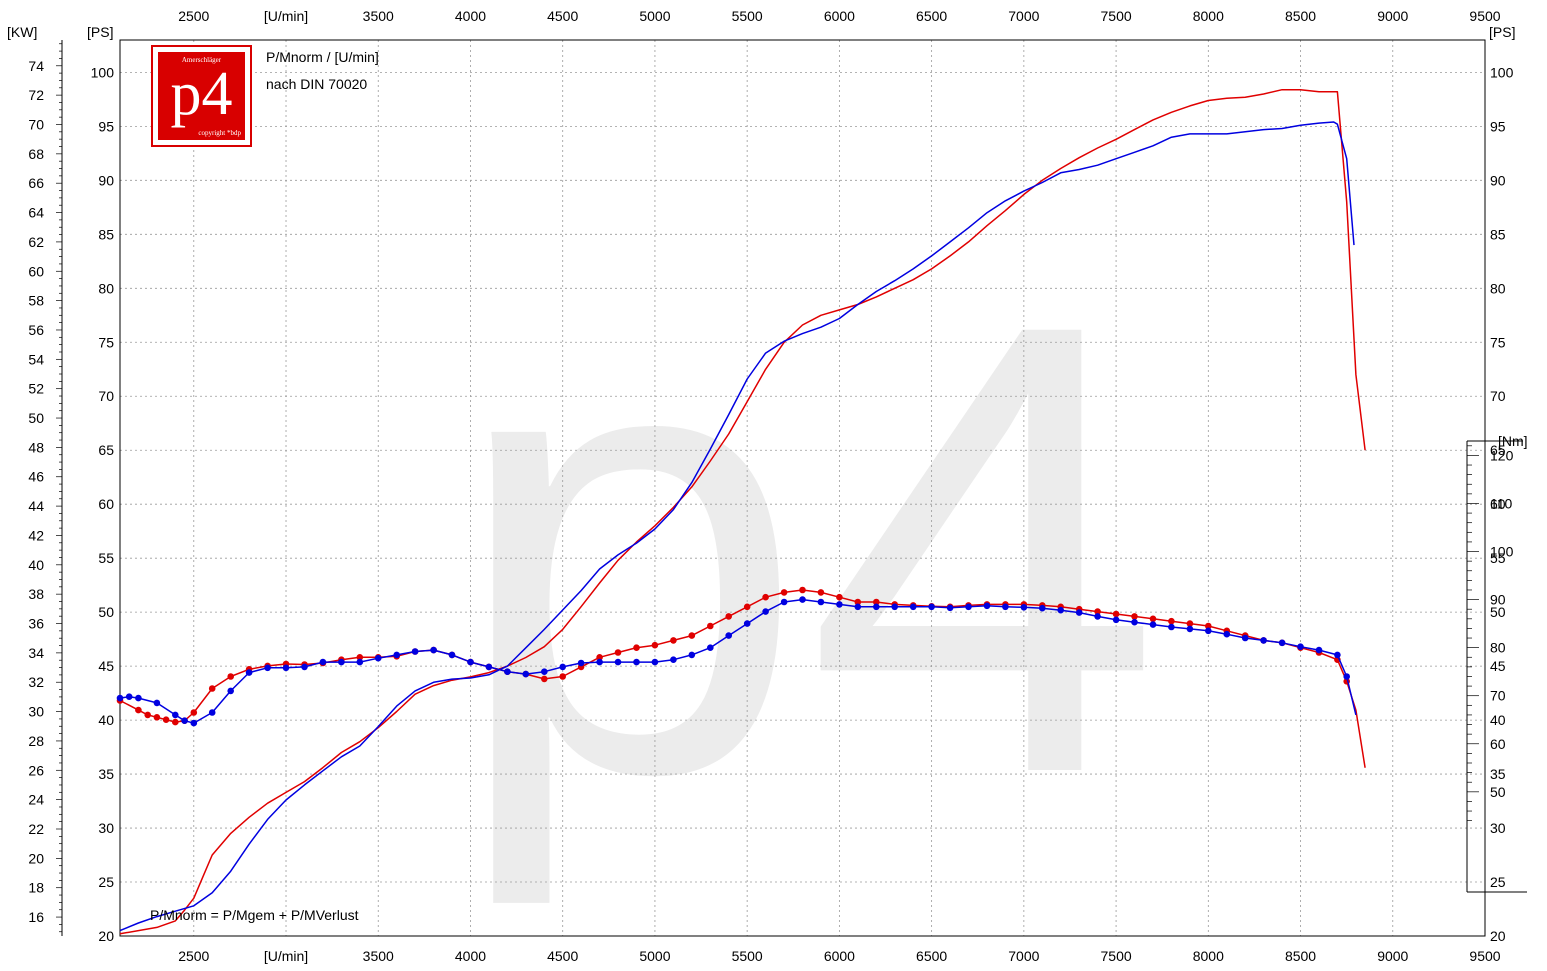 The width and height of the screenshot is (1547, 971). What do you see at coordinates (36, 506) in the screenshot?
I see `kw-tick-label: 44` at bounding box center [36, 506].